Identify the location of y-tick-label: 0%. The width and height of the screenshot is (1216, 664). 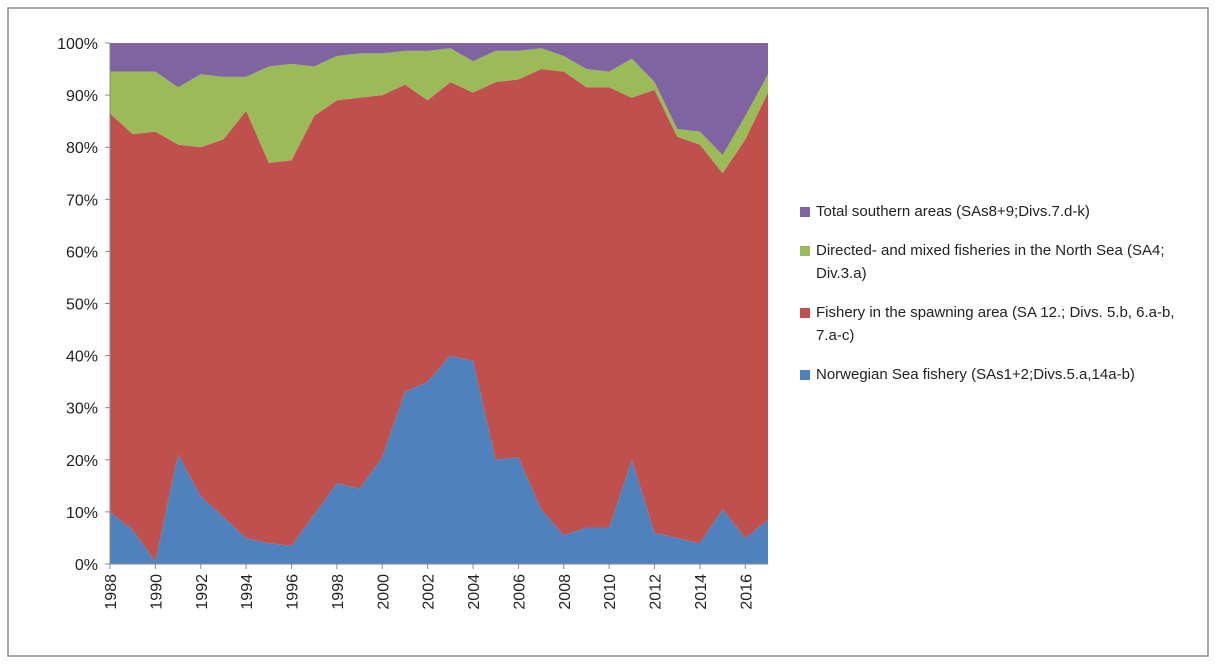
(86, 565).